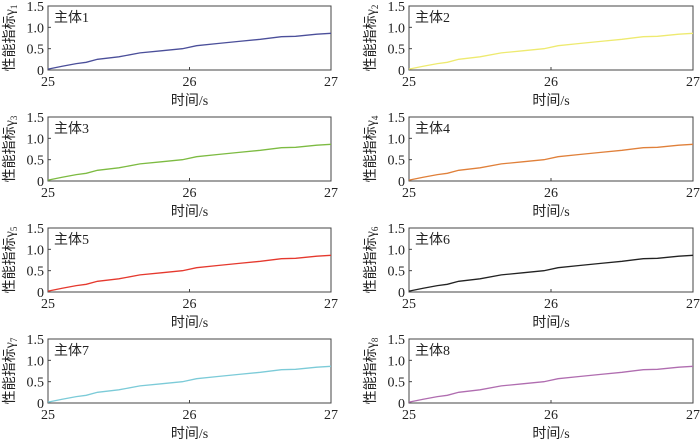 Image resolution: width=700 pixels, height=447 pixels. What do you see at coordinates (375, 339) in the screenshot?
I see `y-axis-label-subscript: 8` at bounding box center [375, 339].